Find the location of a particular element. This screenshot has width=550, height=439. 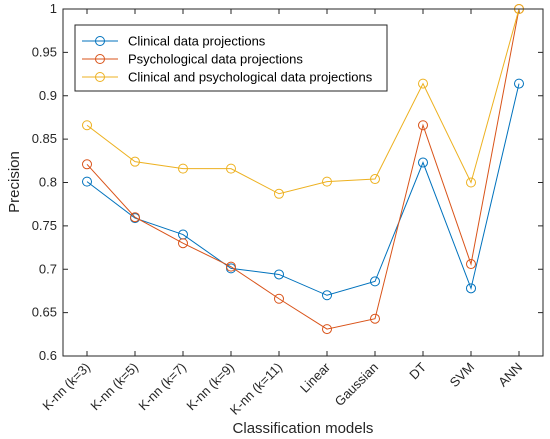

x-tick-label: ANN is located at coordinates (510, 375).